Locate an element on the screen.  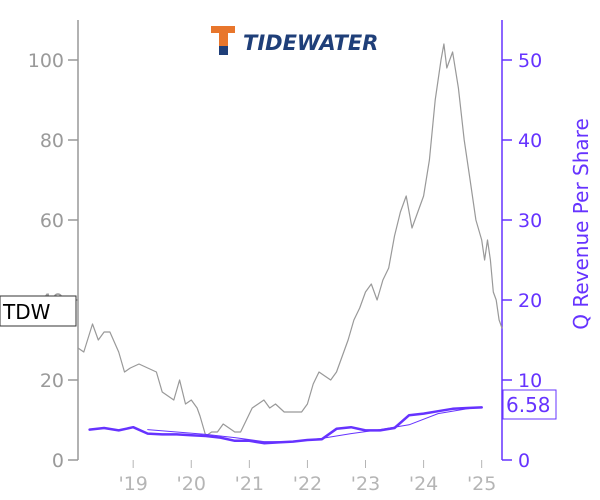
left-tick-label: 80 is located at coordinates (52, 141).